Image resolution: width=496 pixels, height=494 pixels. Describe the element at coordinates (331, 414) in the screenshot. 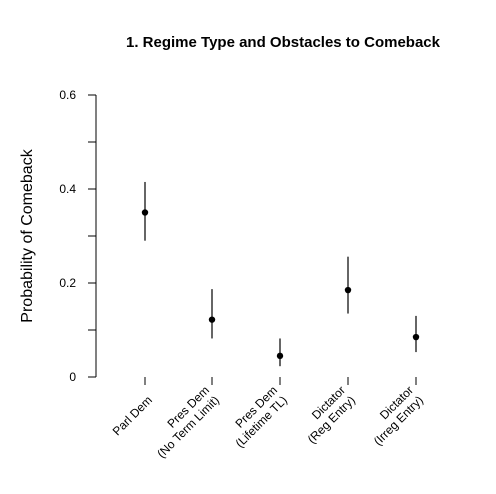

I see `x-tick-label-group: Dictator(Reg Entry)` at that location.